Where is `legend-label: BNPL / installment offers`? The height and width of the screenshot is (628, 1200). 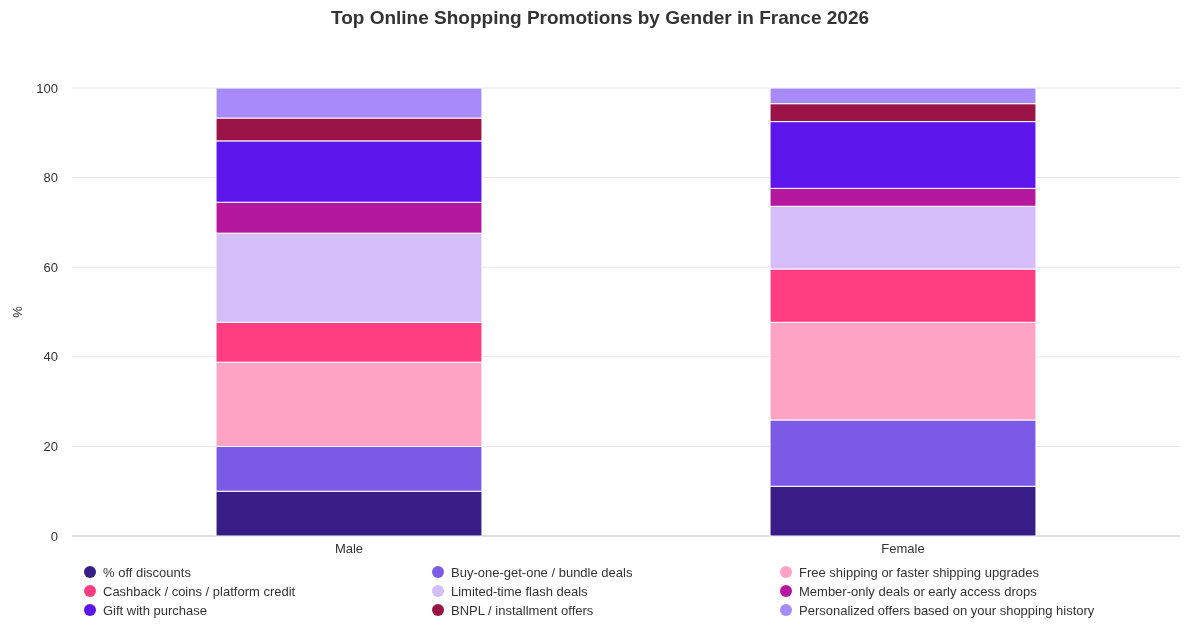
legend-label: BNPL / installment offers is located at coordinates (522, 610).